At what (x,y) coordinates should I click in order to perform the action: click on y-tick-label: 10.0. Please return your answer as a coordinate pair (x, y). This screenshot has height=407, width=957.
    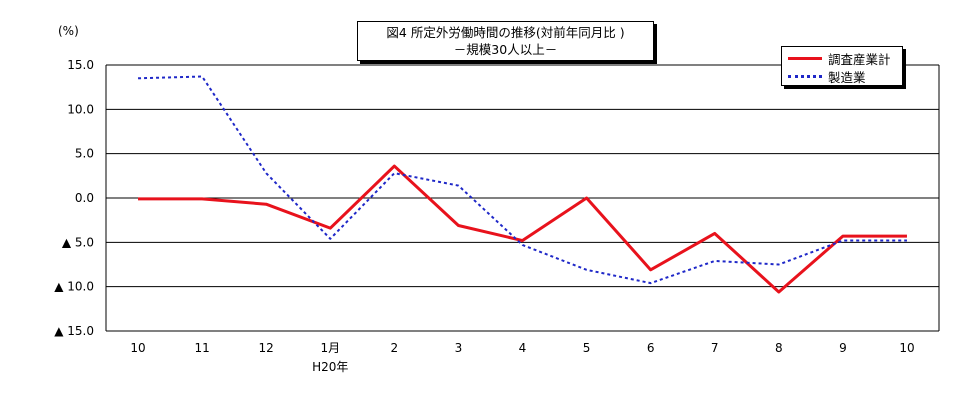
    Looking at the image, I should click on (80, 109).